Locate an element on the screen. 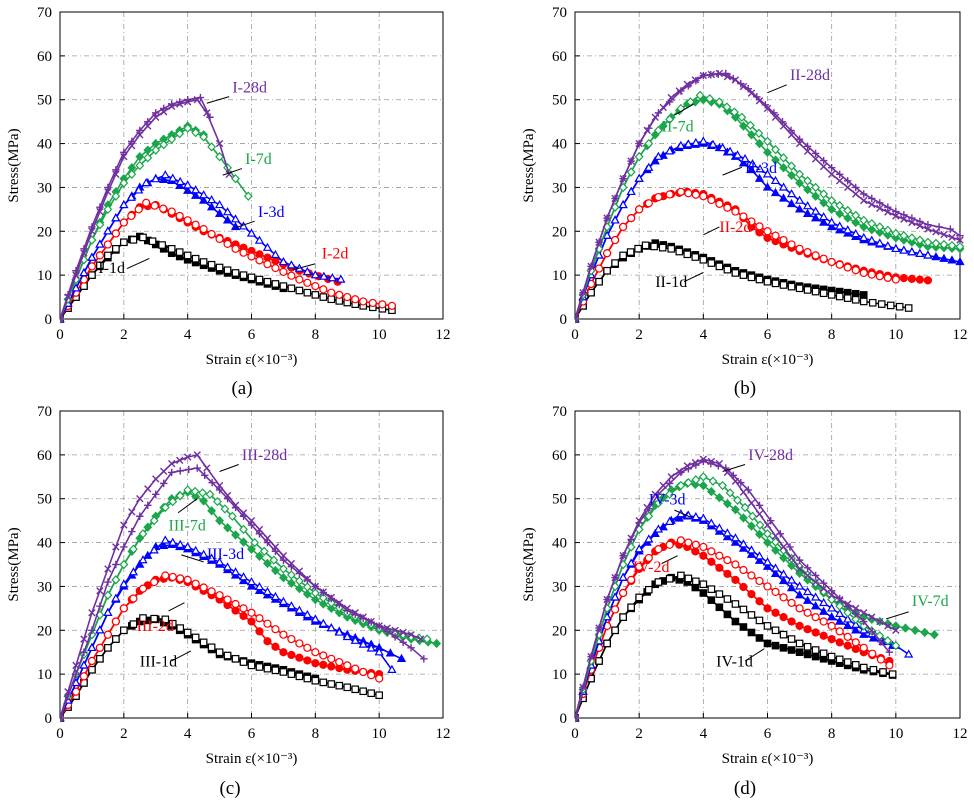  series-ii-3d is located at coordinates (770, 229).